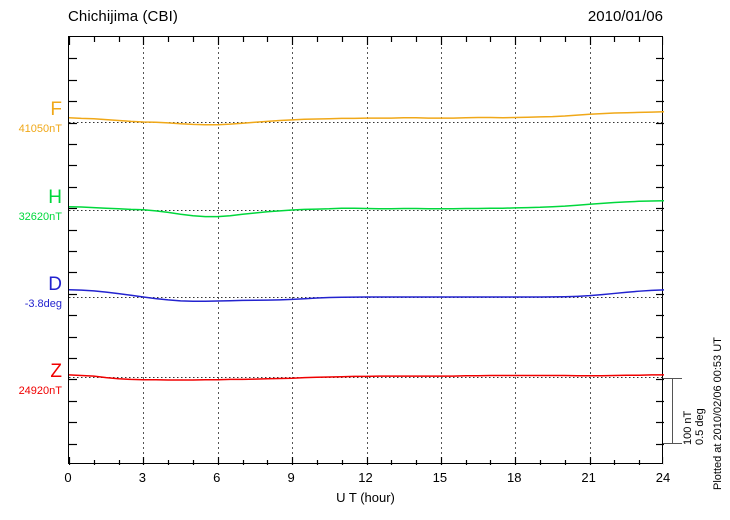 The height and width of the screenshot is (520, 730). What do you see at coordinates (40, 217) in the screenshot?
I see `component-value-h: 32620nT` at bounding box center [40, 217].